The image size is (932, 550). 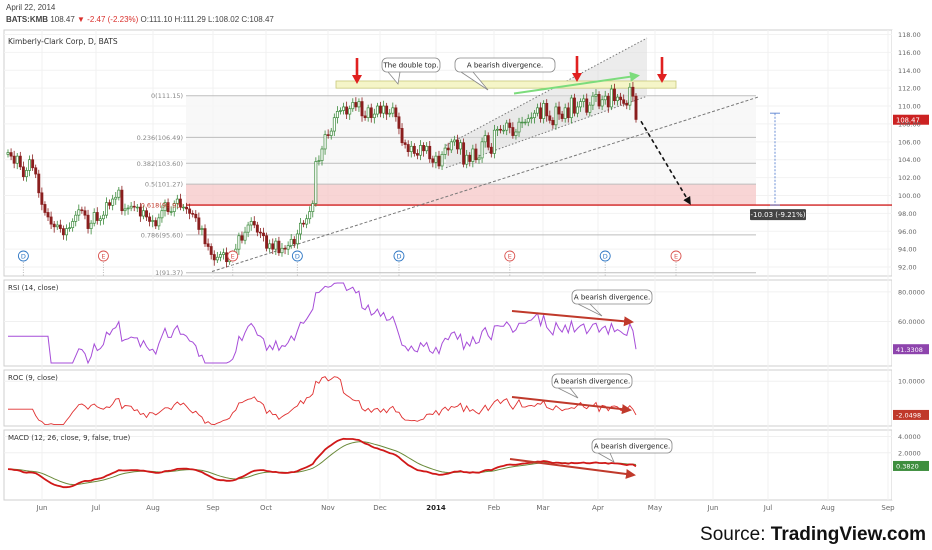 What do you see at coordinates (908, 416) in the screenshot?
I see `roc-value-label: -2.0498` at bounding box center [908, 416].